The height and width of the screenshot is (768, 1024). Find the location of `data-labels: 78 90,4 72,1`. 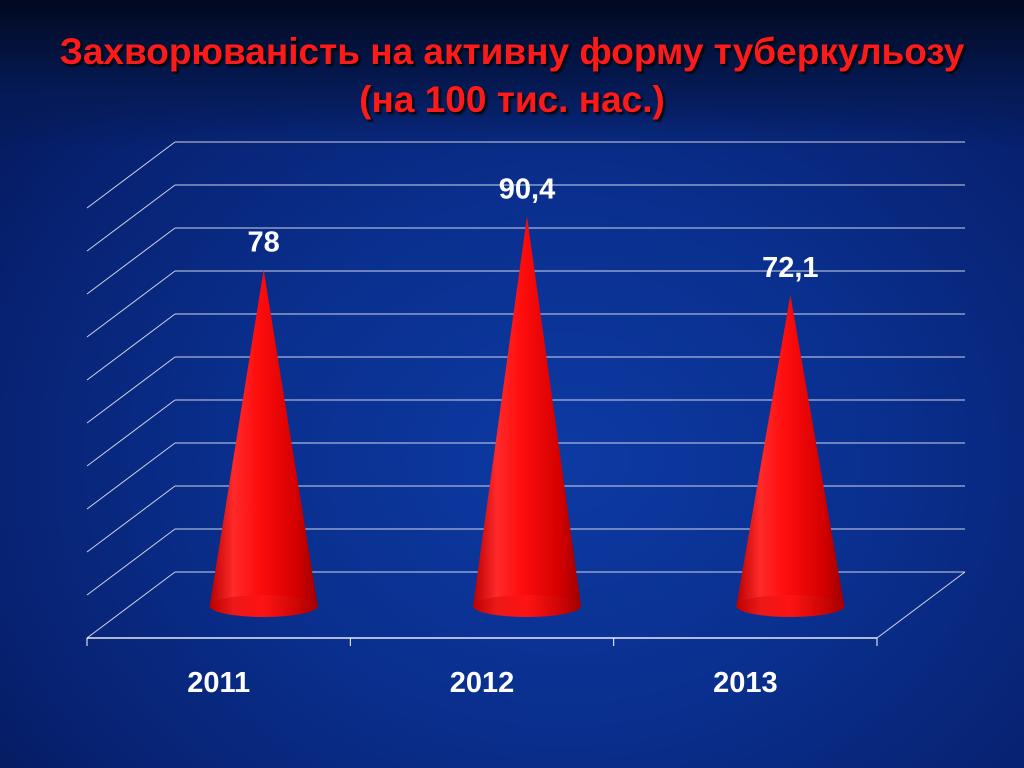

data-labels: 78 90,4 72,1 is located at coordinates (533, 228).